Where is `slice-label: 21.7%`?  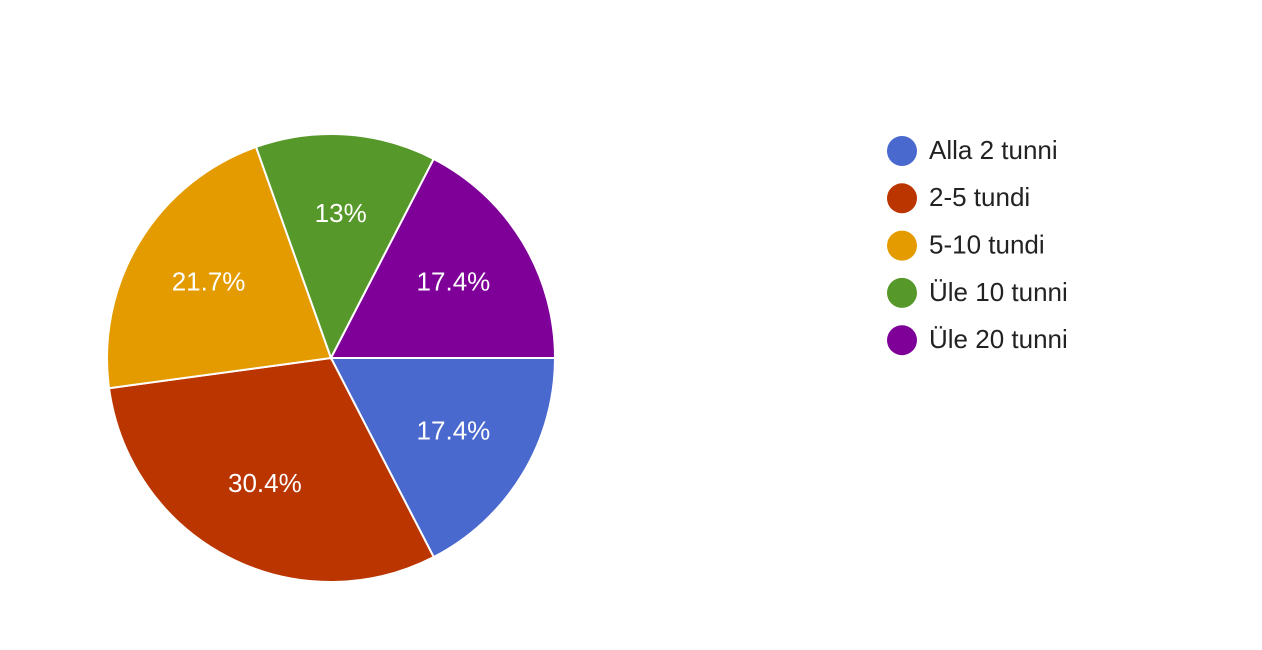 slice-label: 21.7% is located at coordinates (209, 281).